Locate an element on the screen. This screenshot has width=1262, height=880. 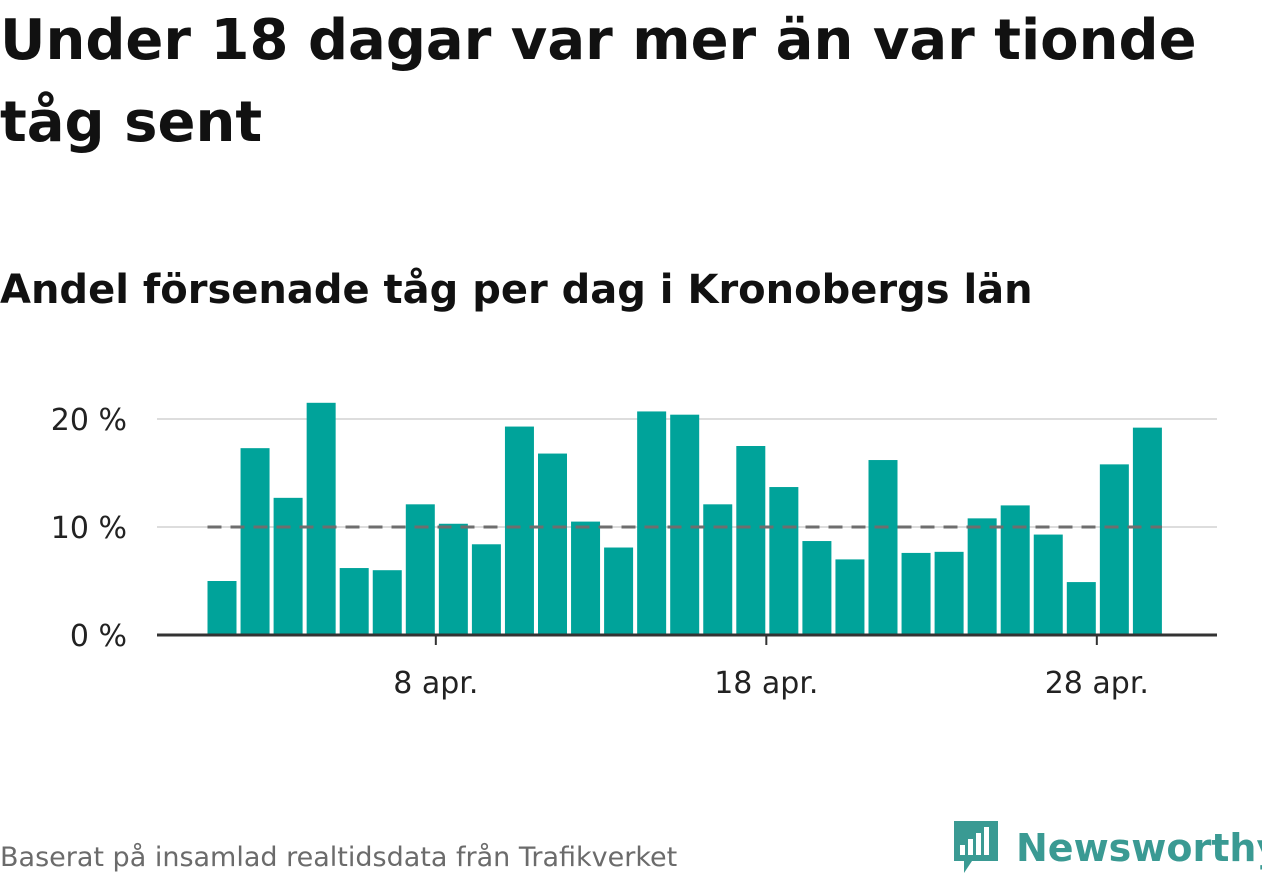
y-tick-label: 20 % is located at coordinates (89, 420).